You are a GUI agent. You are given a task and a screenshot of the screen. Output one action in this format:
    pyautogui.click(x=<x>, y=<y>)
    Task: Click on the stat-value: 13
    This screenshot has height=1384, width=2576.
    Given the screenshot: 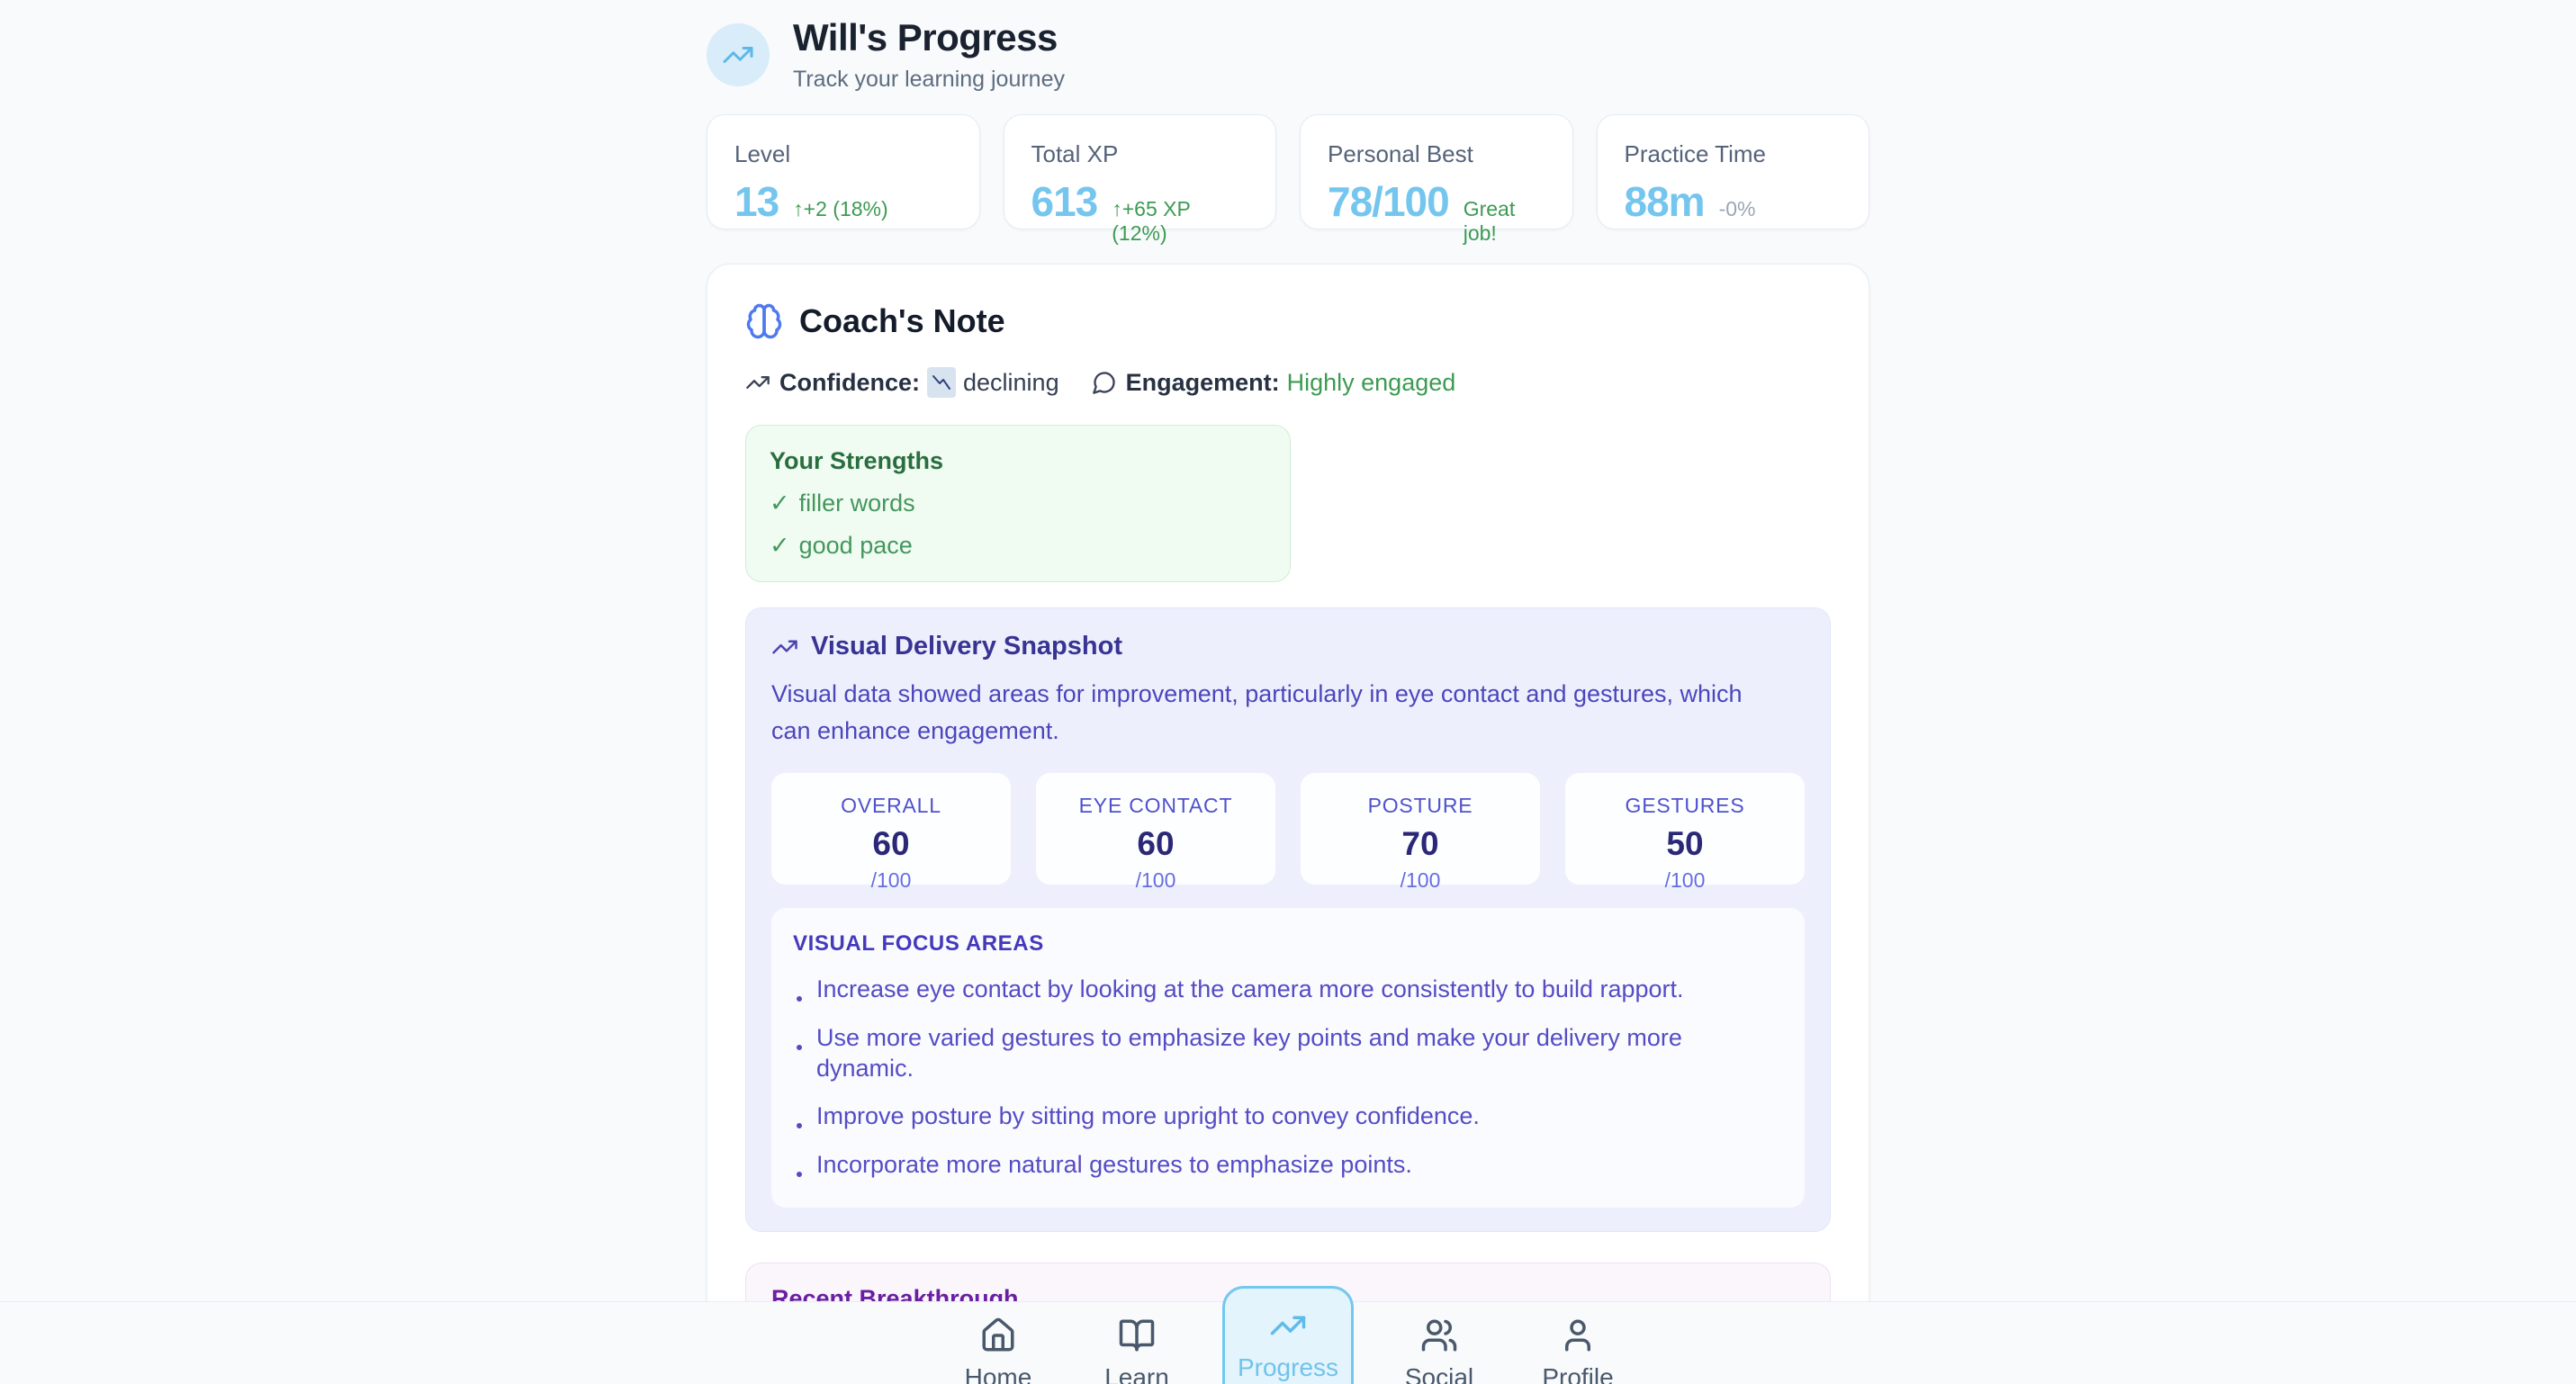 What is the action you would take?
    pyautogui.click(x=756, y=201)
    